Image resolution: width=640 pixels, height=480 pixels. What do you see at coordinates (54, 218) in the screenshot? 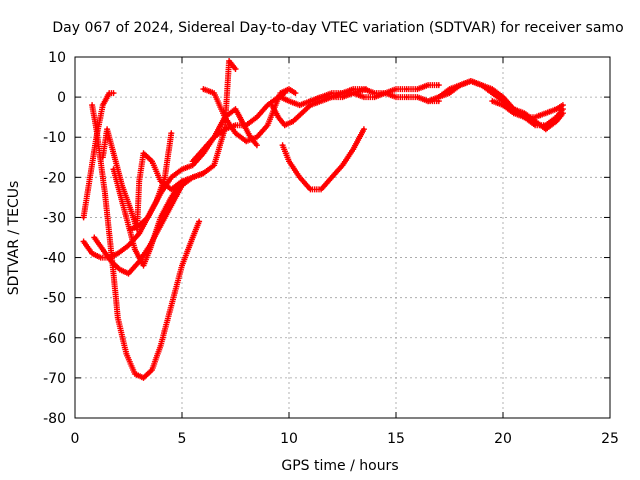
I see `y-tick-label: -30` at bounding box center [54, 218].